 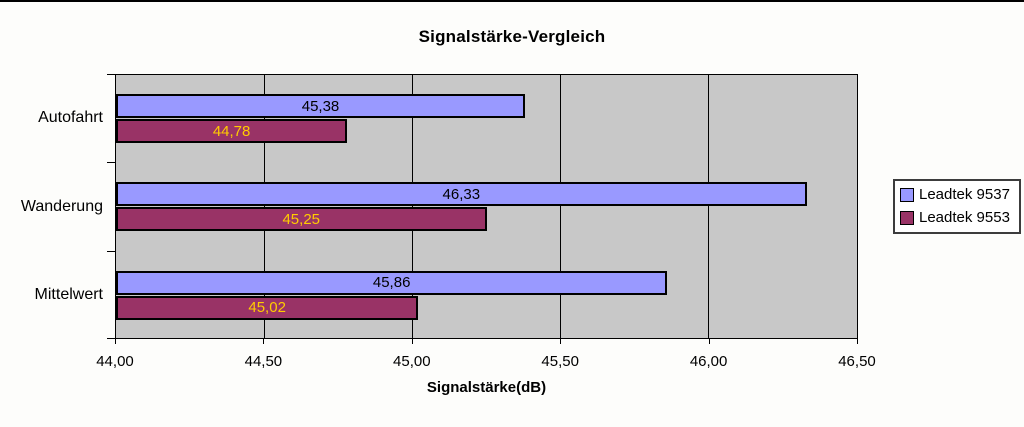 What do you see at coordinates (412, 361) in the screenshot?
I see `x-tick-label: 45,00` at bounding box center [412, 361].